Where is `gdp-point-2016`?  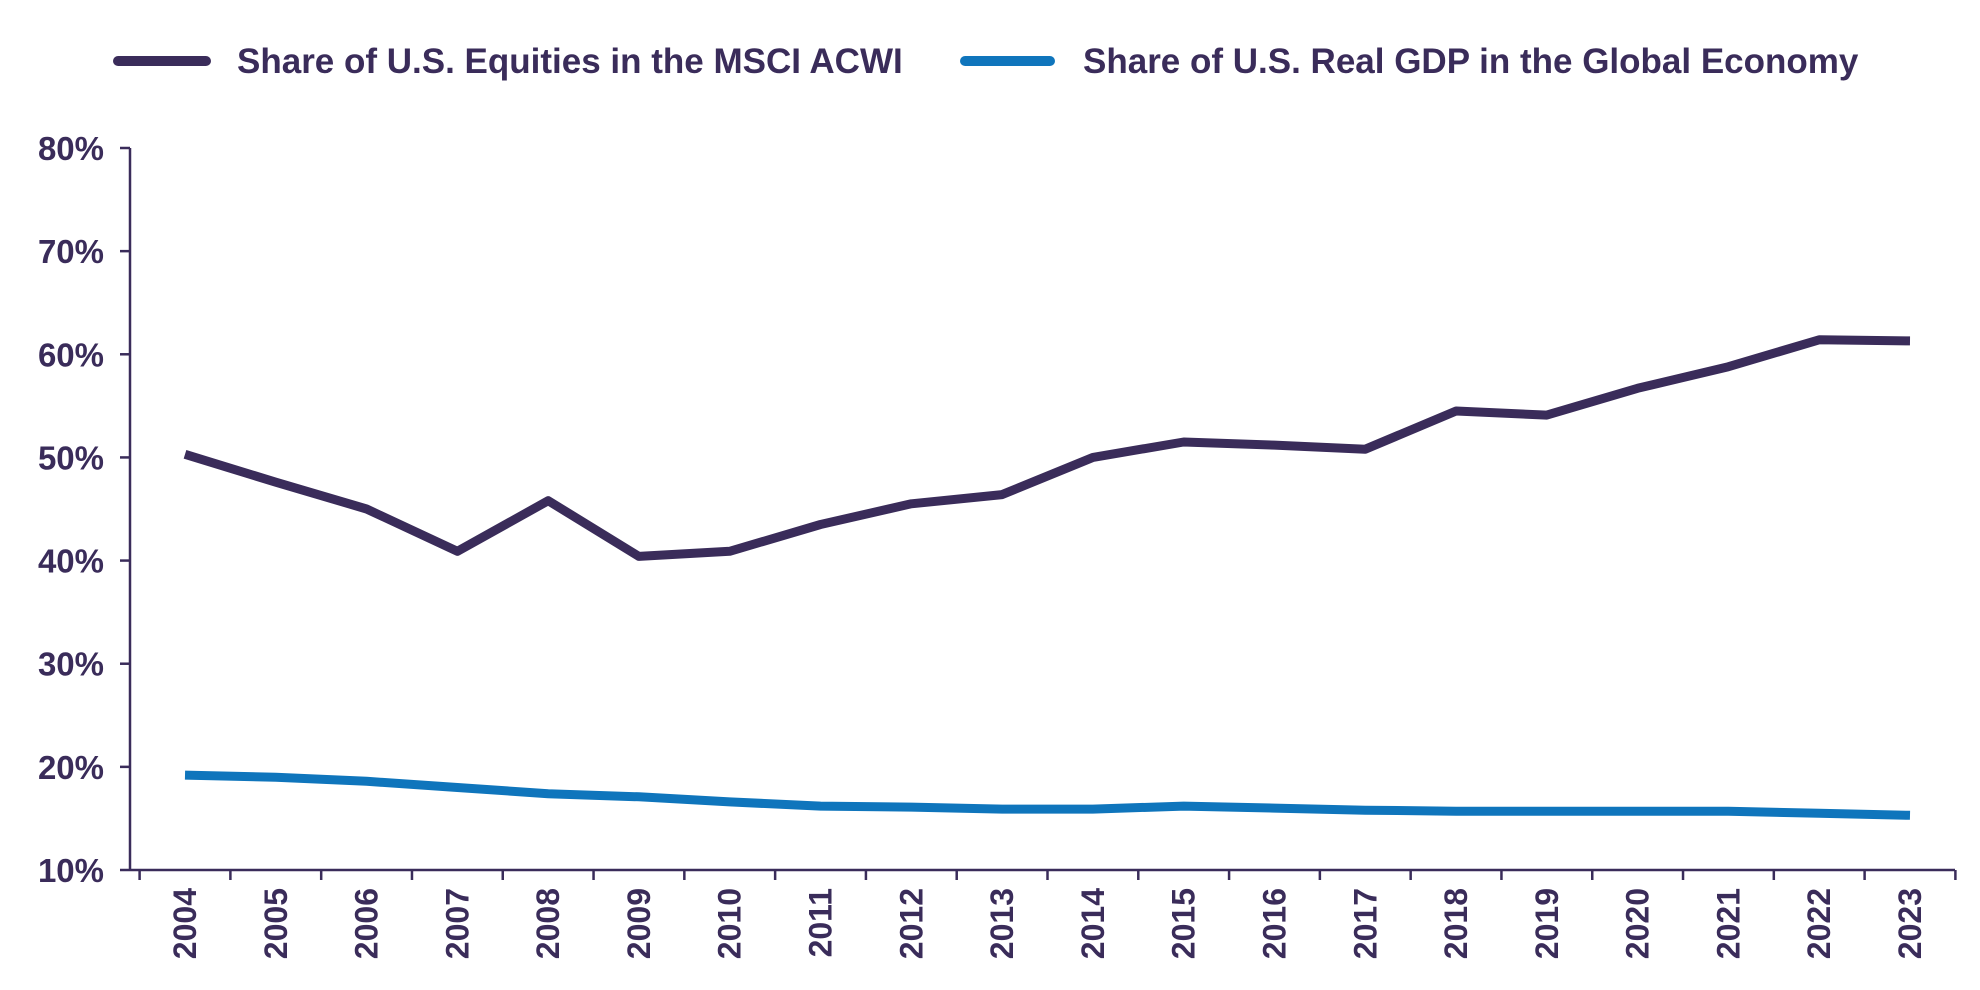
gdp-point-2016 is located at coordinates (1274, 808).